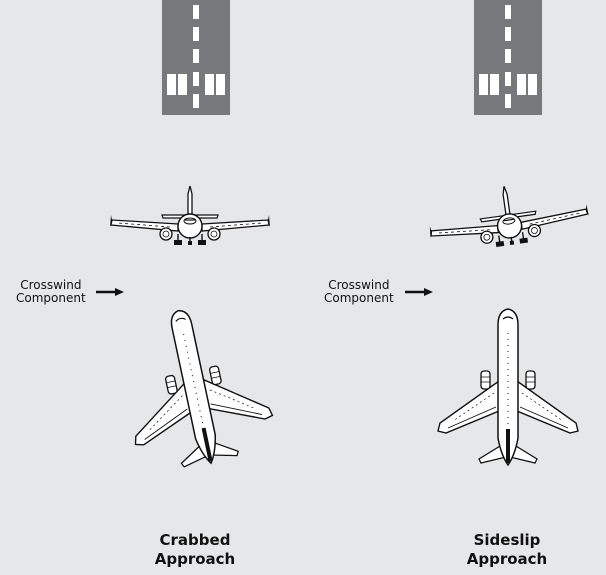 The width and height of the screenshot is (606, 575). Describe the element at coordinates (196, 57) in the screenshot. I see `runway-crabbed` at that location.